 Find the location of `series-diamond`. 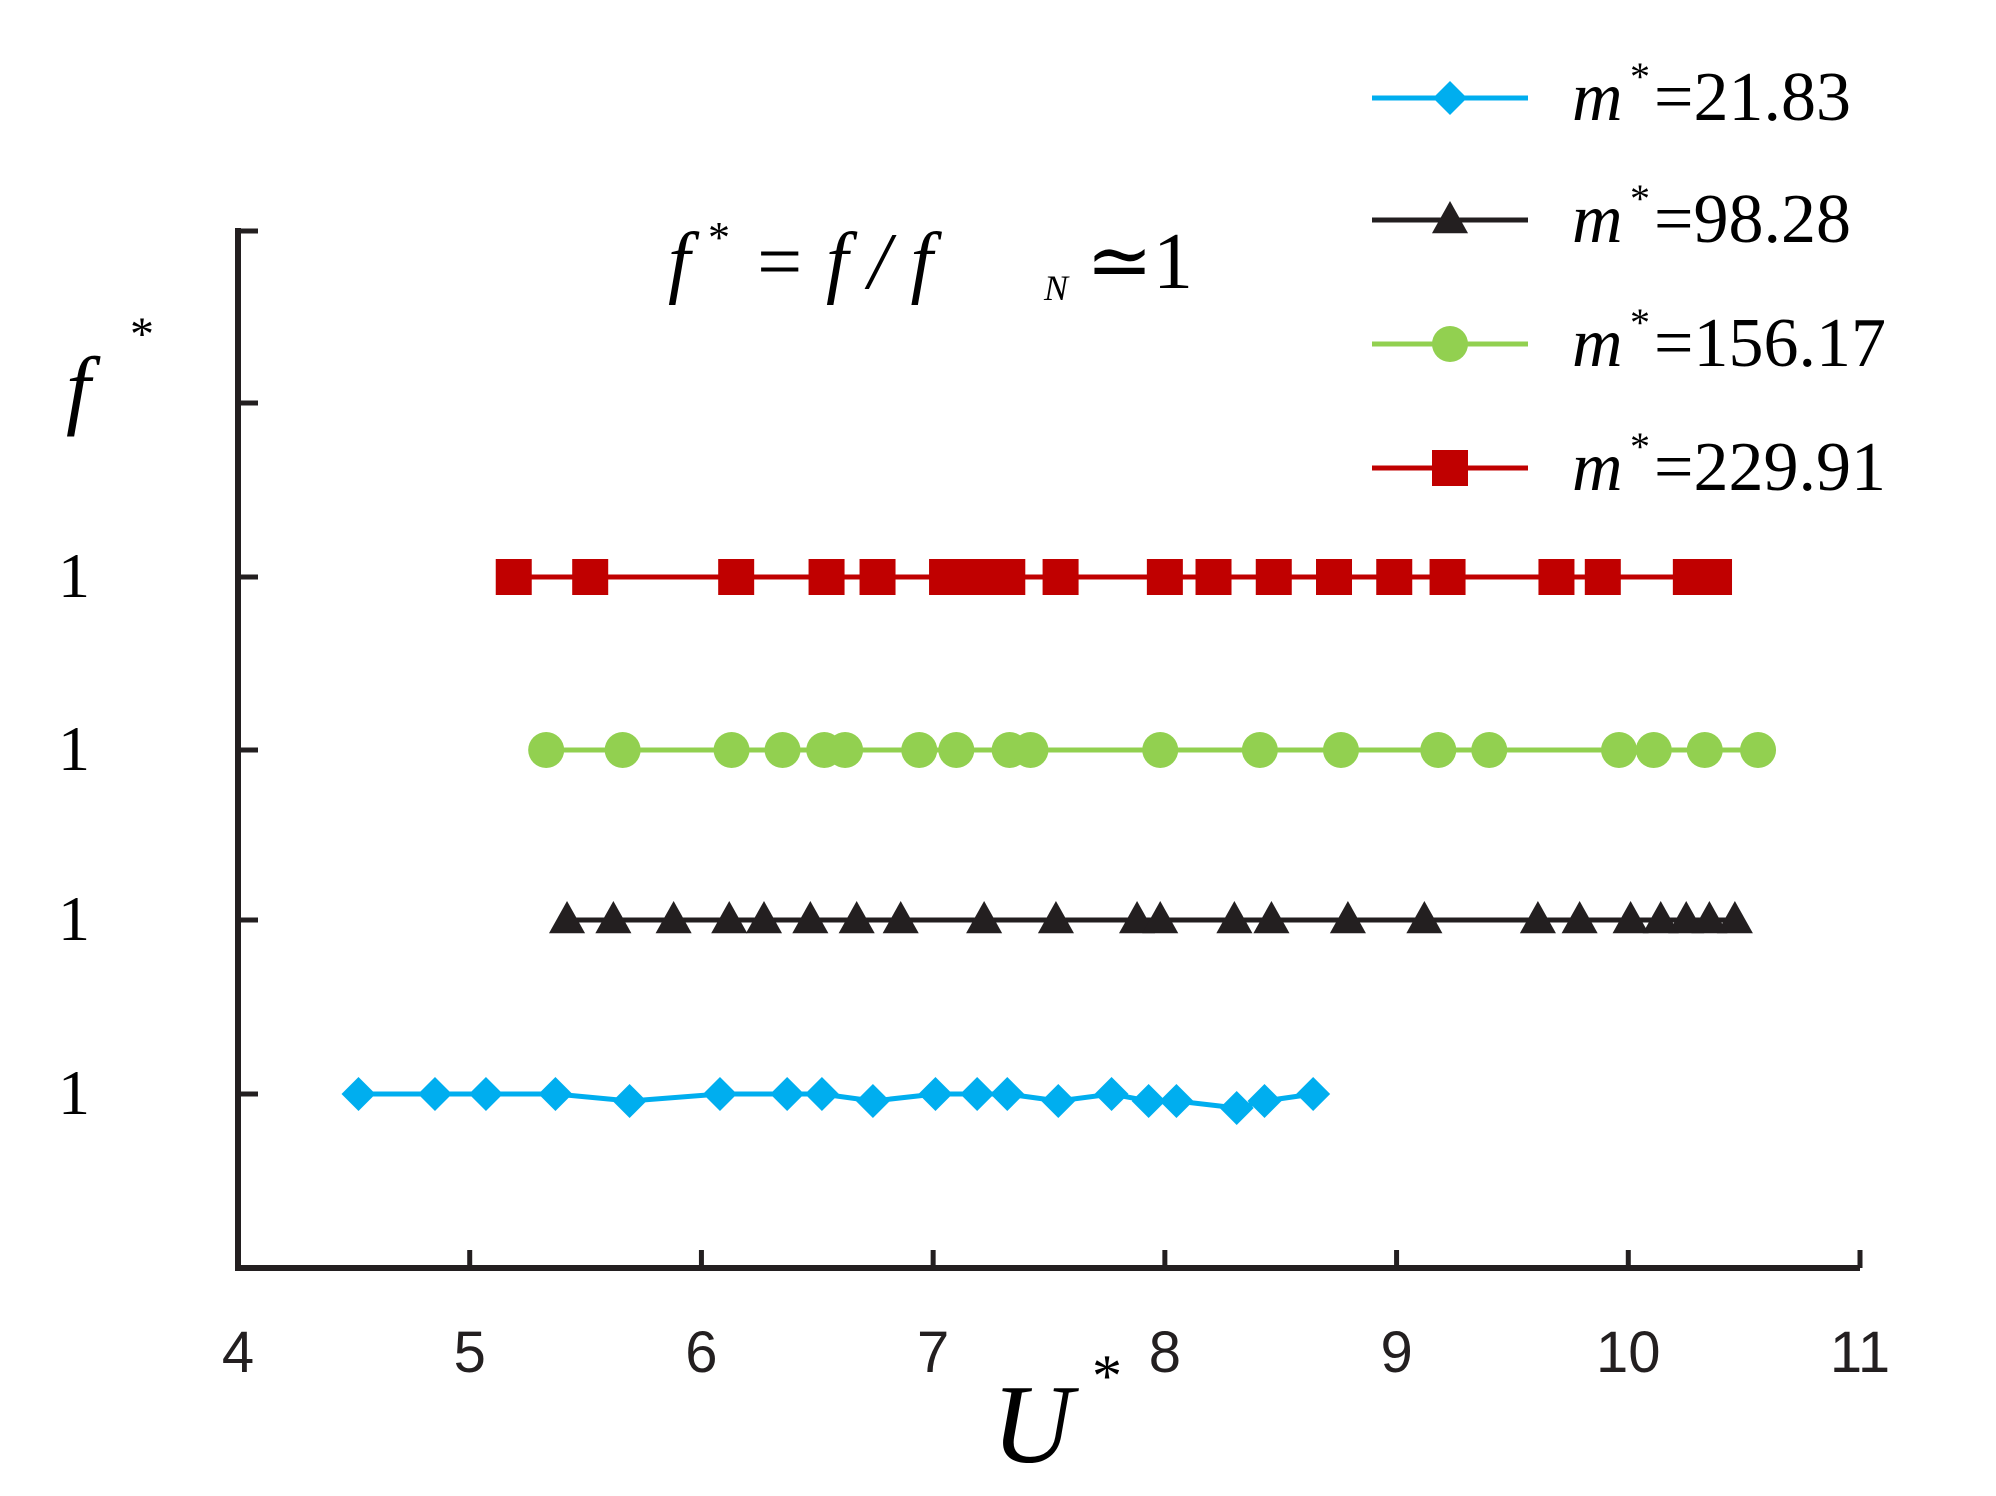

series-diamond is located at coordinates (836, 1101).